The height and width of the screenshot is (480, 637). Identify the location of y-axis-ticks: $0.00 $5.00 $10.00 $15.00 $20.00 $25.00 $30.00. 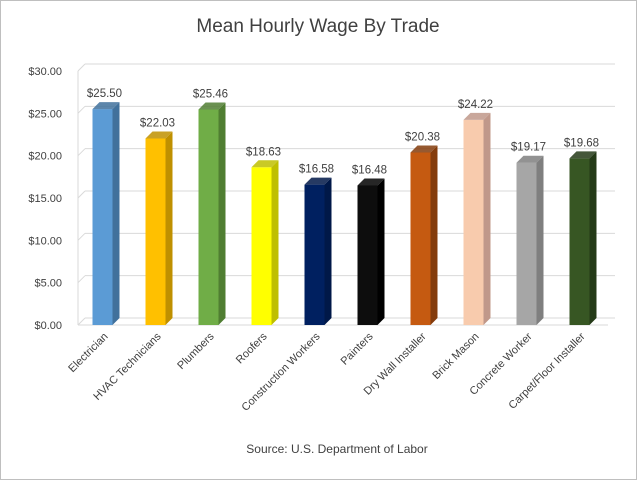
(45, 199).